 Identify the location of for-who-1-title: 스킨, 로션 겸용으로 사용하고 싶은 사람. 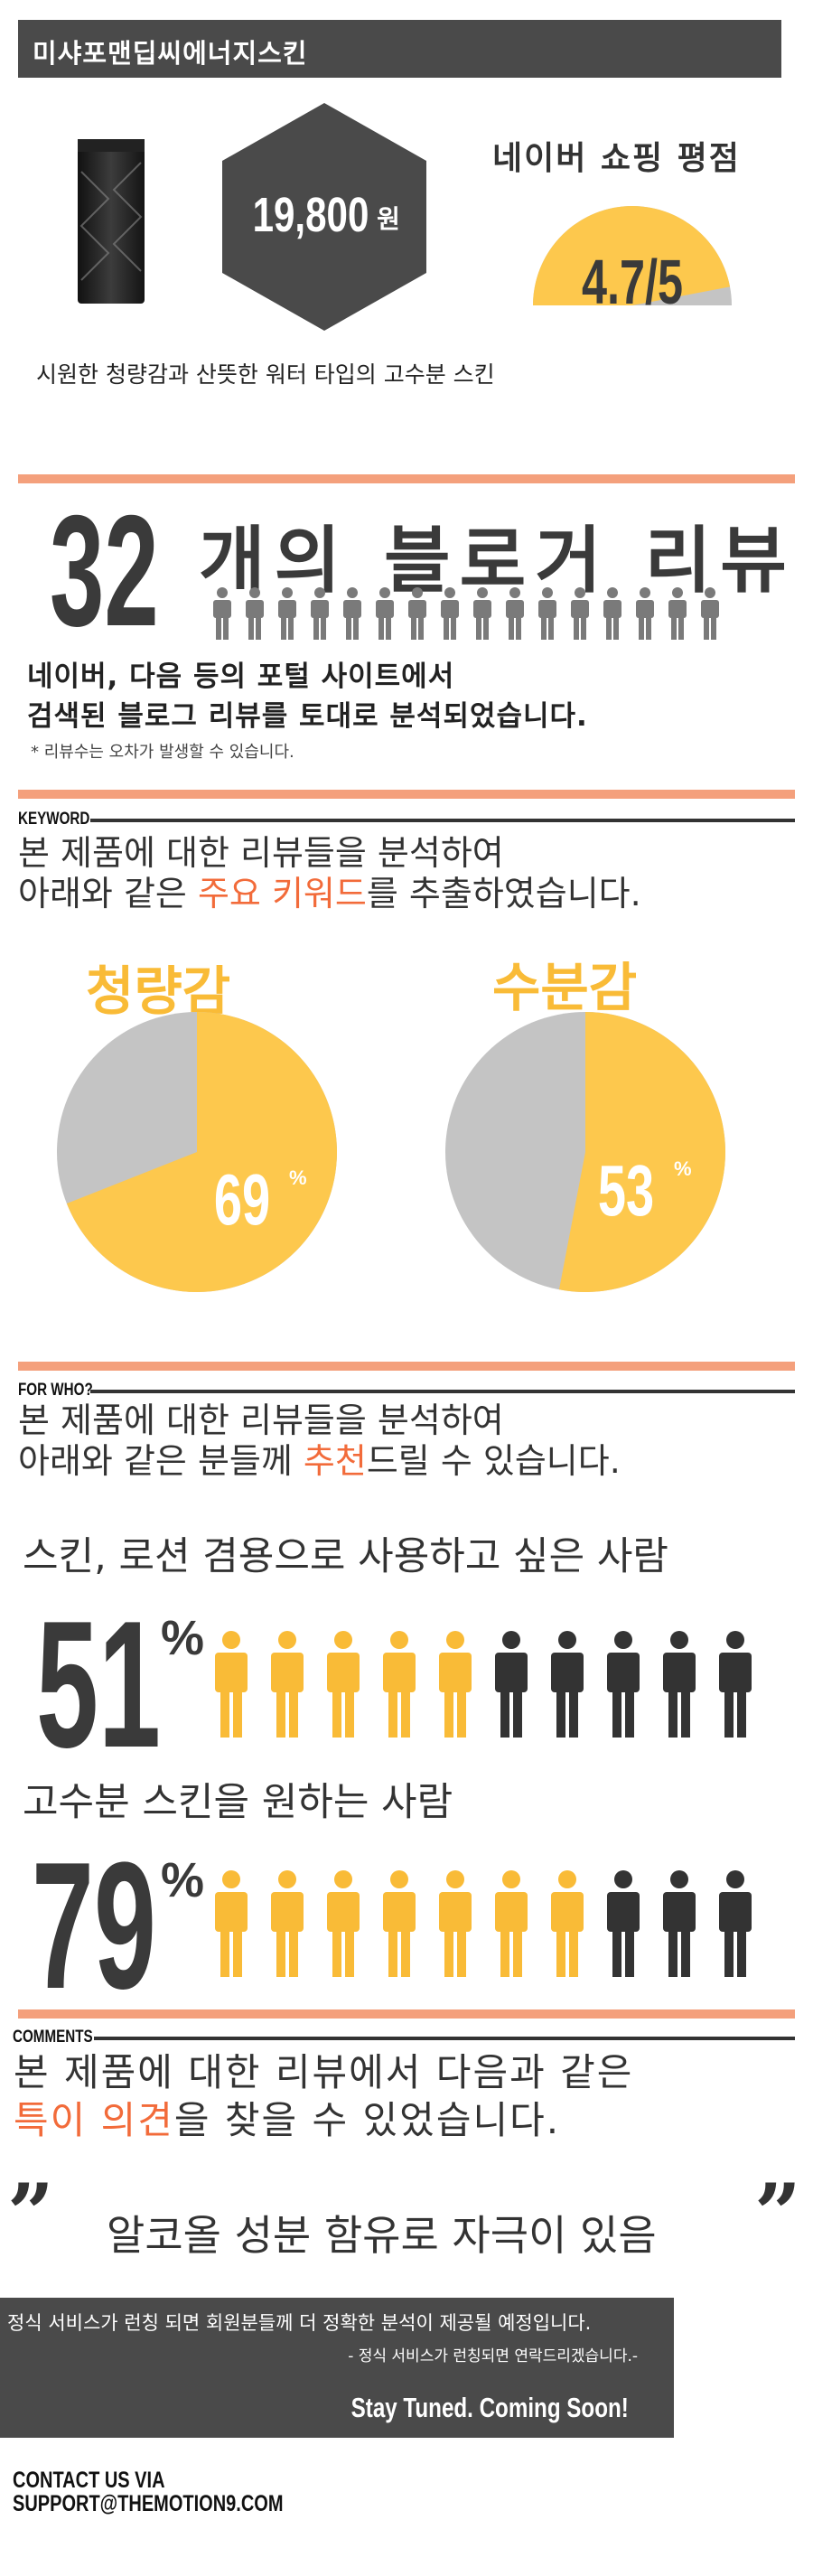
(345, 1556).